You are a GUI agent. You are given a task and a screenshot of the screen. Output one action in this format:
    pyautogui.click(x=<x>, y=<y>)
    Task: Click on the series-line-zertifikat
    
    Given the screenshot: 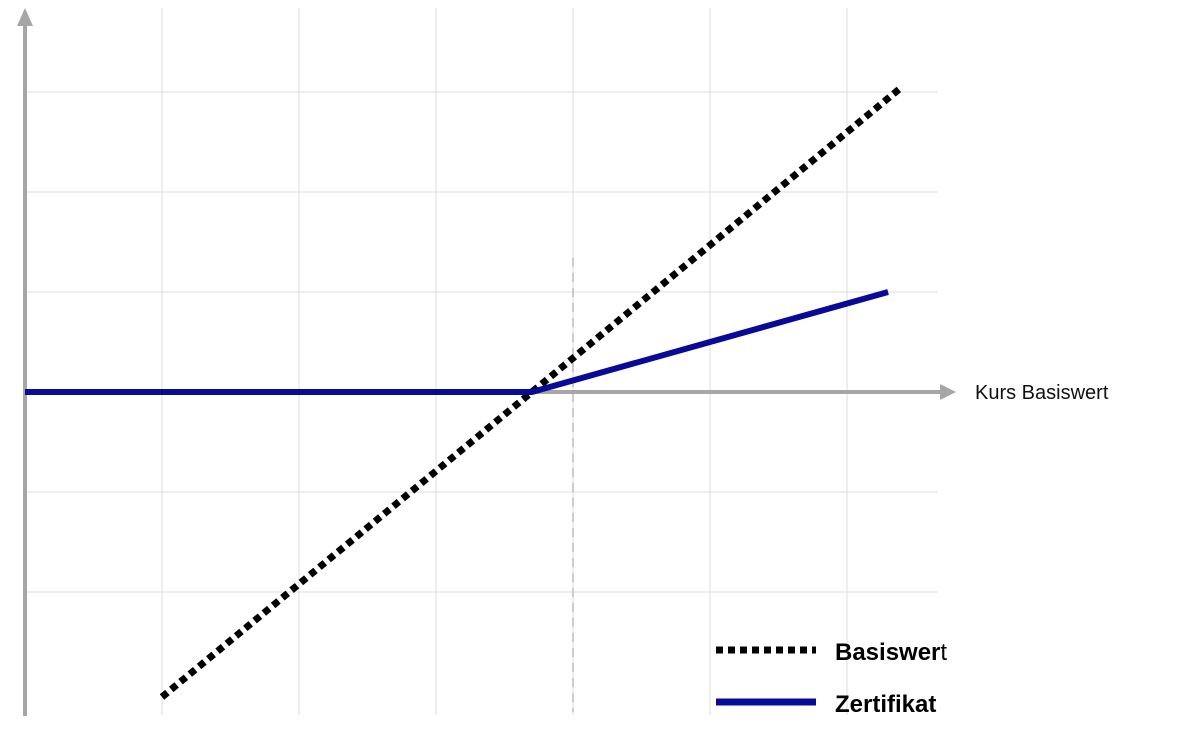 What is the action you would take?
    pyautogui.click(x=457, y=342)
    